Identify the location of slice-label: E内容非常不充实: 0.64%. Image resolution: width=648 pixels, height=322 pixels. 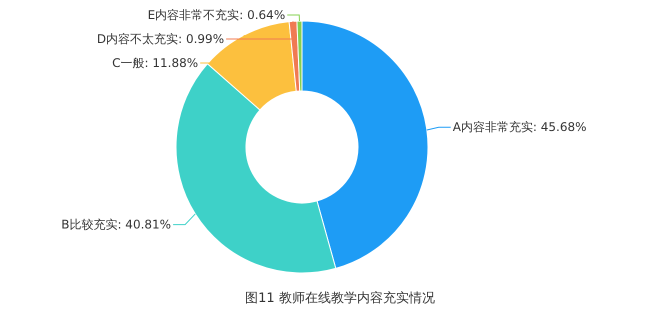
(217, 15).